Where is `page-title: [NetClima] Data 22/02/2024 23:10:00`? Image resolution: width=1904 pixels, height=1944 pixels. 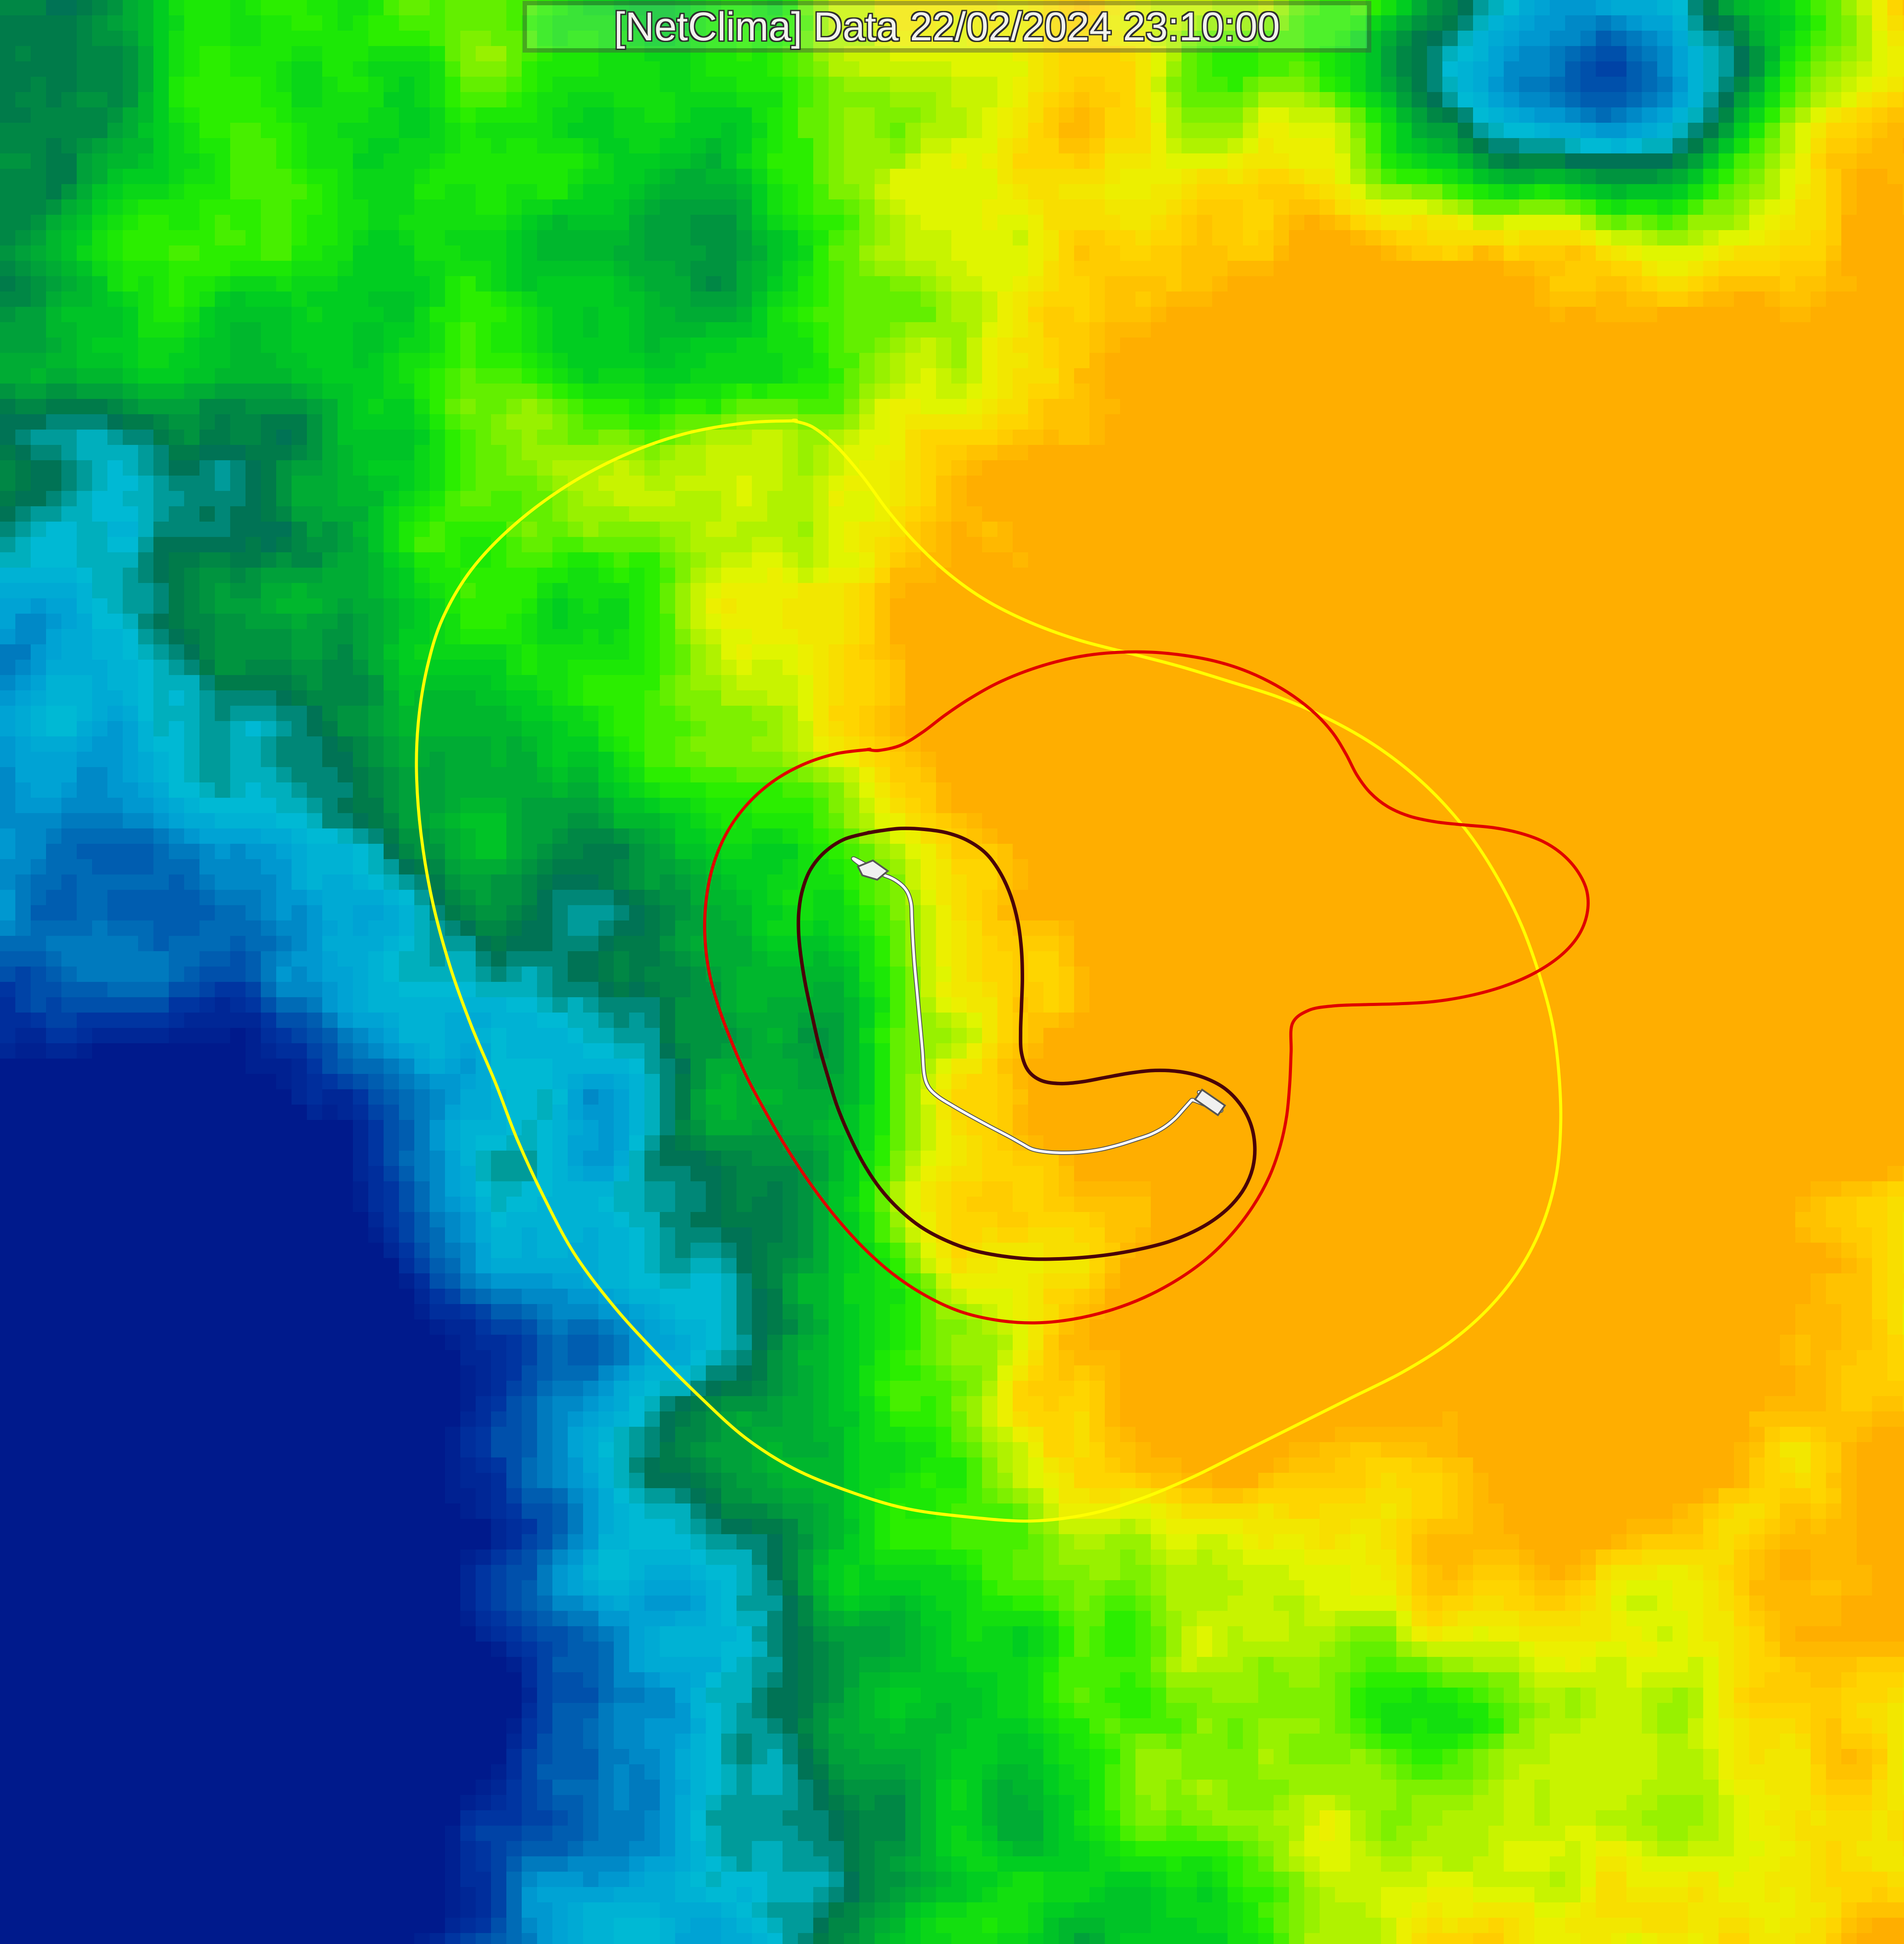
page-title: [NetClima] Data 22/02/2024 23:10:00 is located at coordinates (947, 26).